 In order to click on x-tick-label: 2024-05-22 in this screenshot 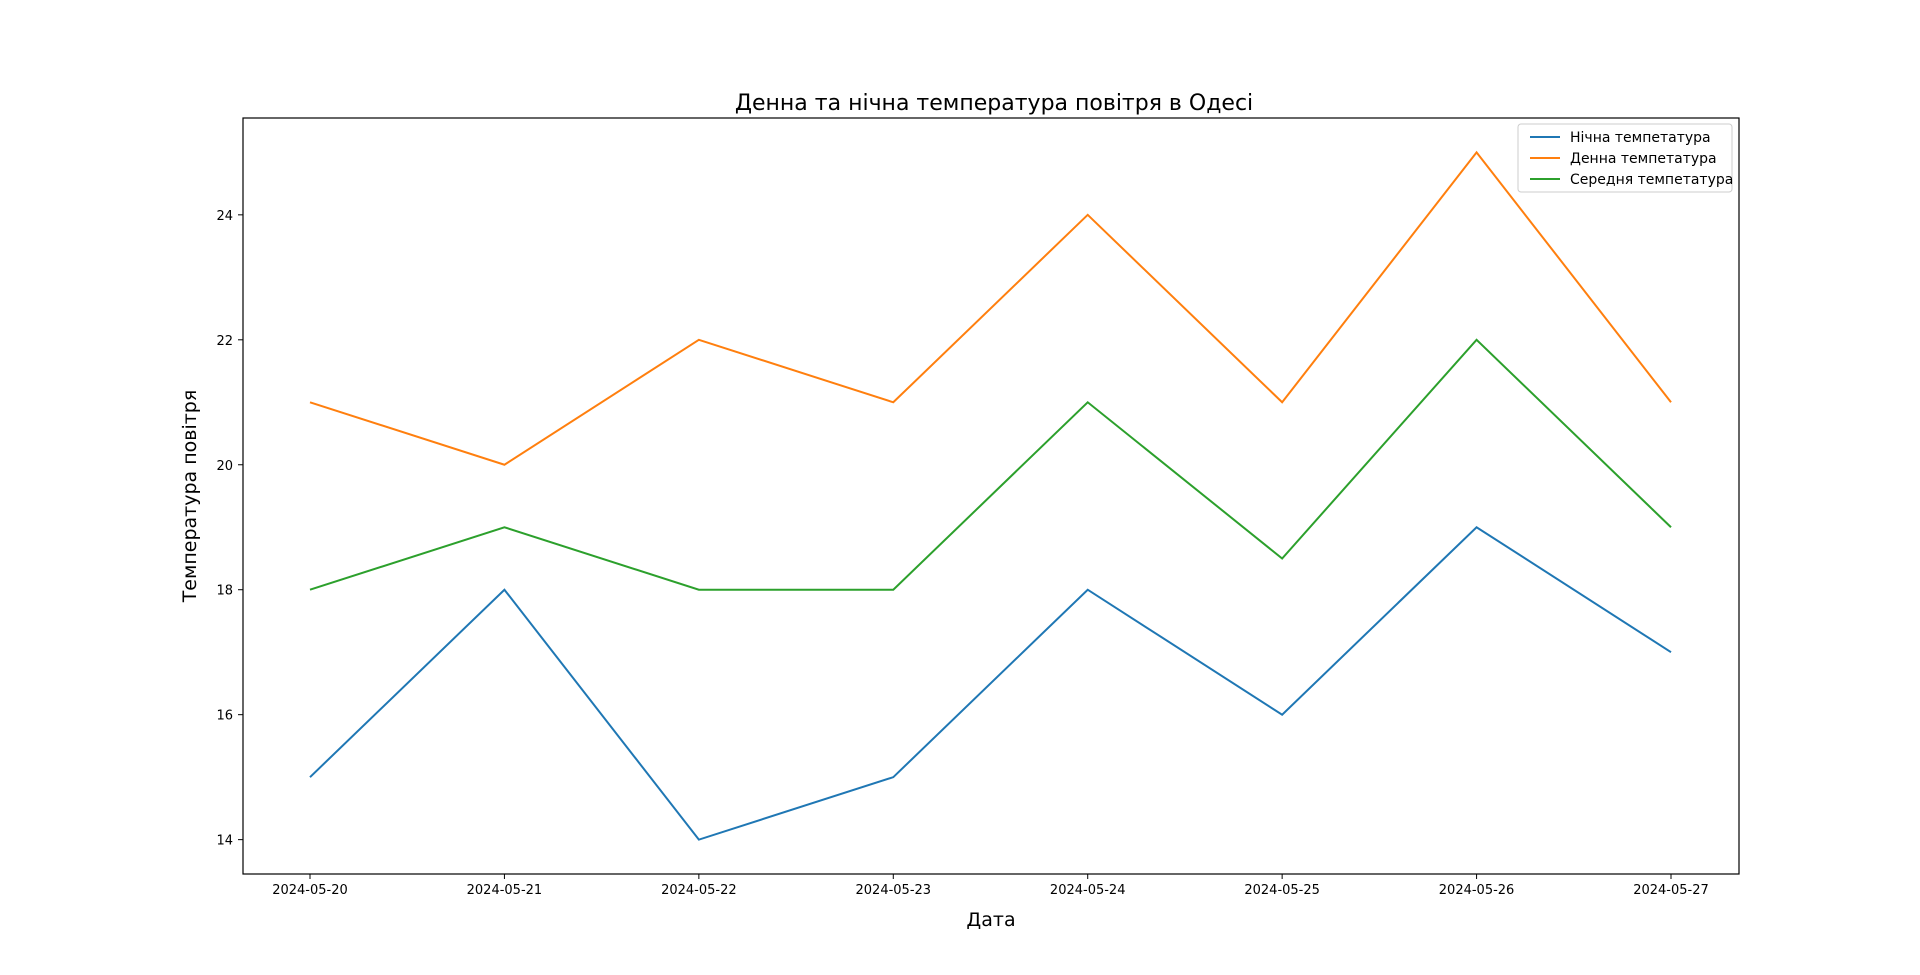, I will do `click(699, 890)`.